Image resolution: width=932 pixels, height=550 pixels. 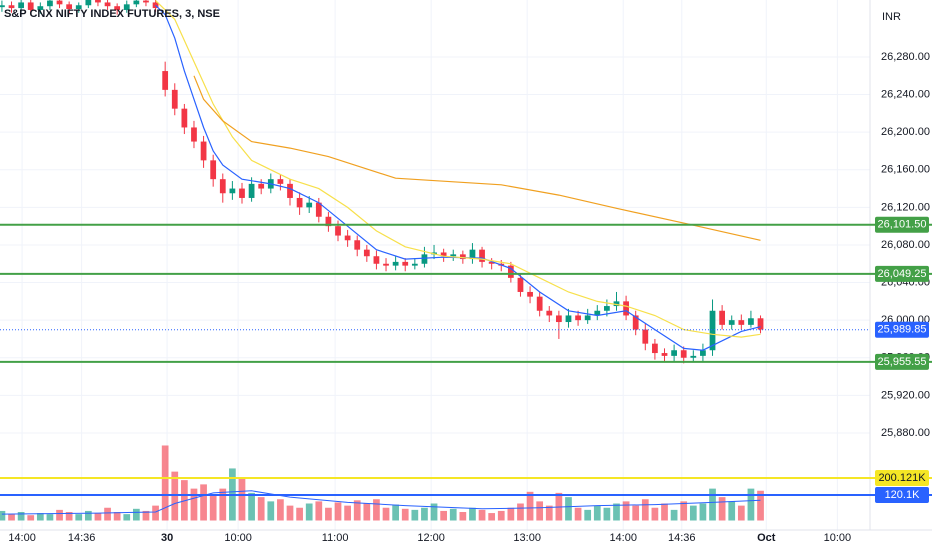 I want to click on level-label: 120.1K, so click(x=903, y=495).